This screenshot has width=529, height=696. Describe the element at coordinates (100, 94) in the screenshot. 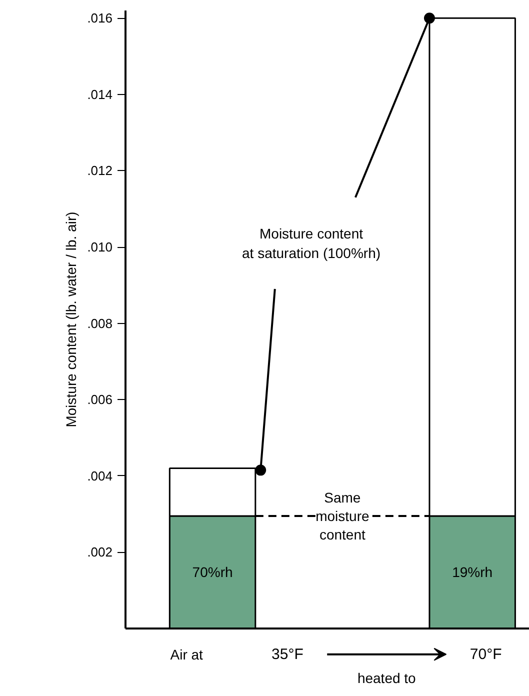

I see `y-tick-label: .014` at that location.